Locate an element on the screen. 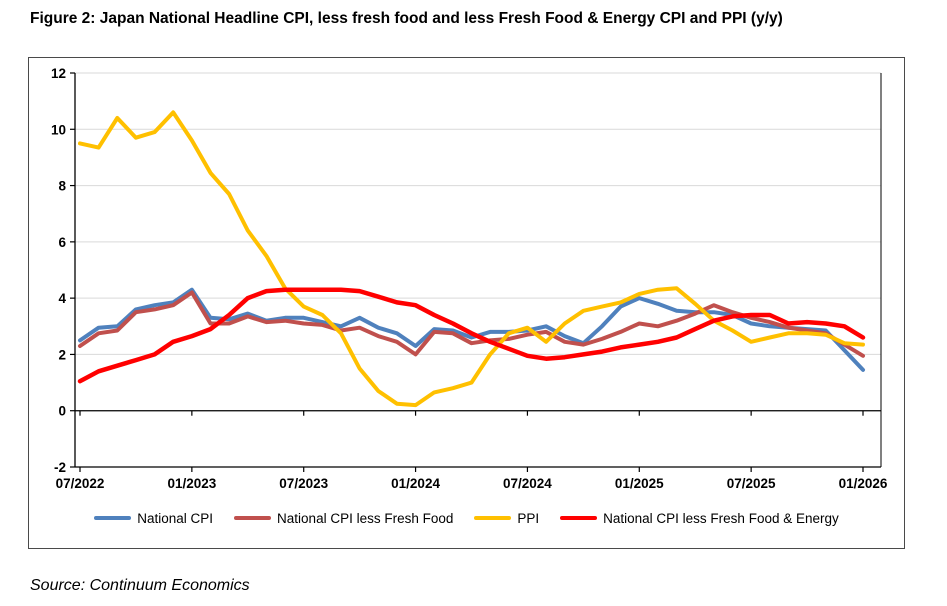  x-axis-label: 07/2023 is located at coordinates (303, 483).